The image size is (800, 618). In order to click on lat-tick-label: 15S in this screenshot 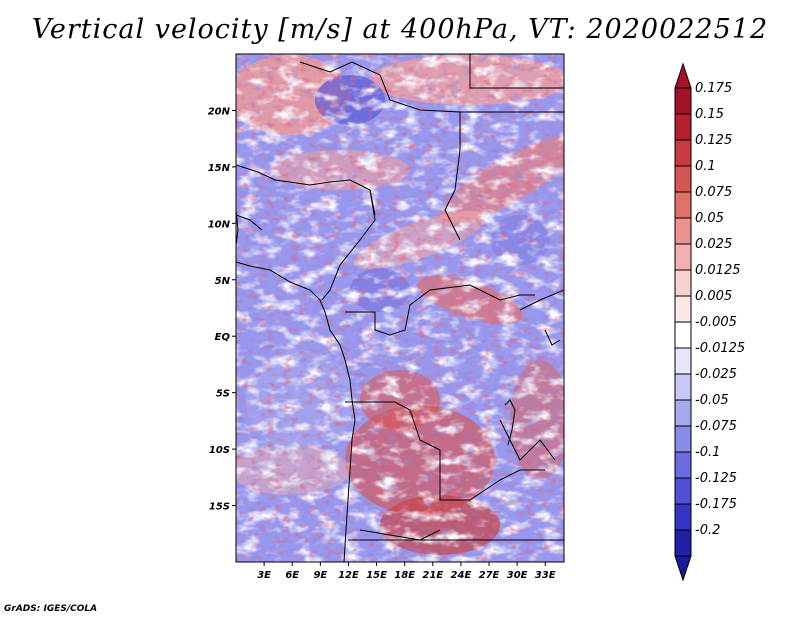, I will do `click(219, 507)`.